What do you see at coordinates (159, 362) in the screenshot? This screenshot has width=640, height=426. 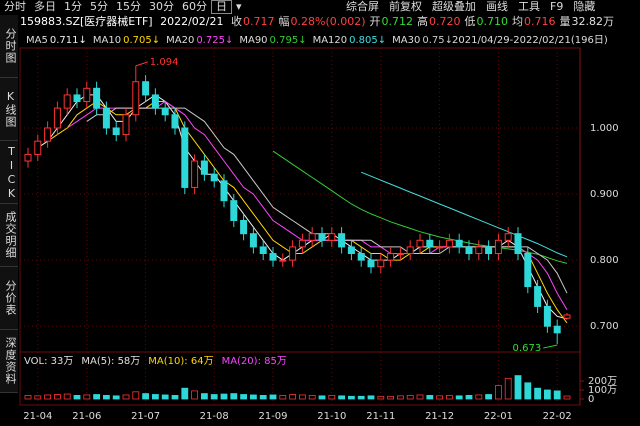 I see `volume-legend: VOL: 33万 MA(5): 58万 MA(10): 64万 MA(20): 85万` at bounding box center [159, 362].